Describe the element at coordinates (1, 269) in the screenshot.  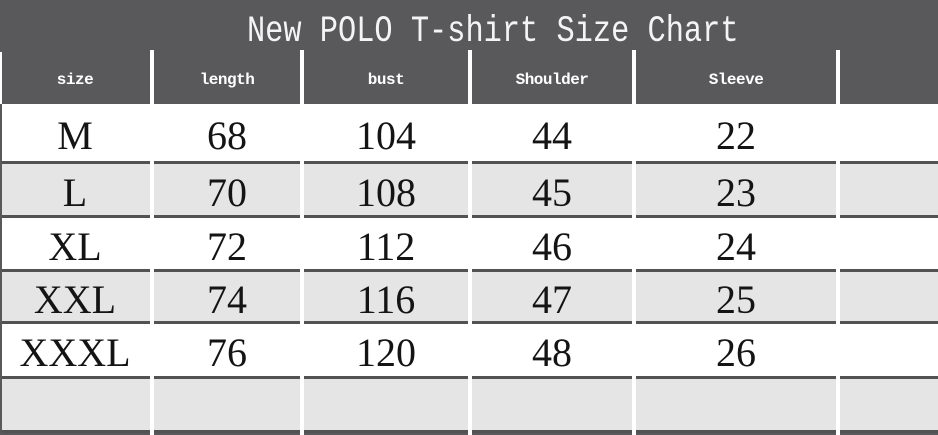
I see `table-left-border` at that location.